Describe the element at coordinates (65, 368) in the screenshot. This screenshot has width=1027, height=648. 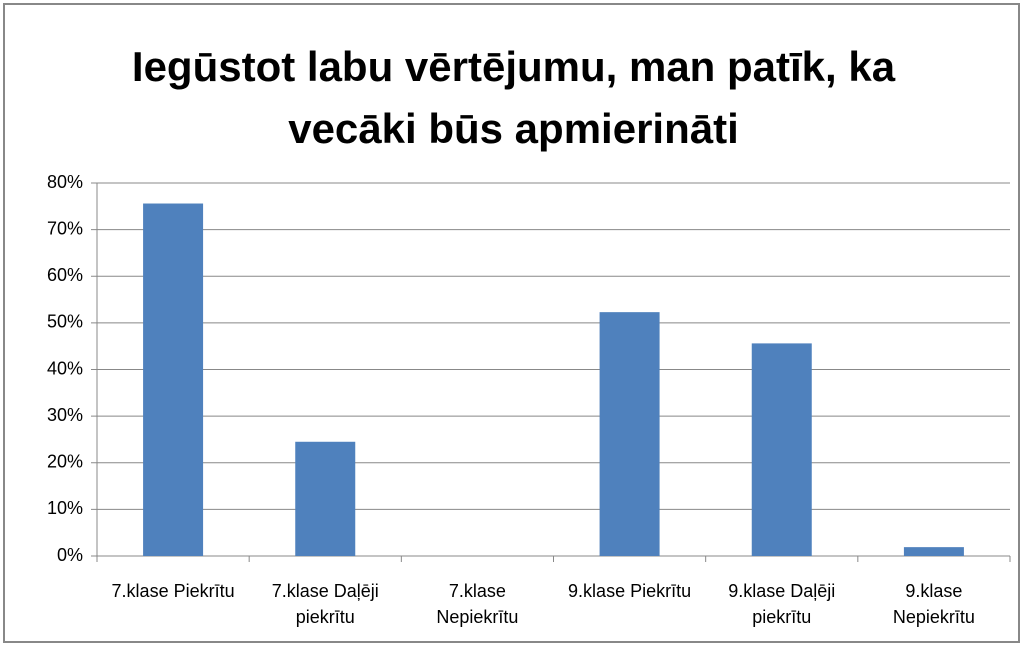
I see `y-tick-label: 40%` at that location.